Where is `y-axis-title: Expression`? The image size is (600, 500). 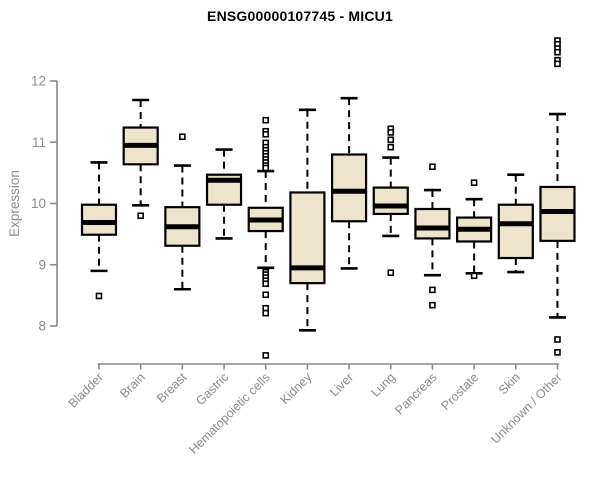
y-axis-title: Expression is located at coordinates (14, 203).